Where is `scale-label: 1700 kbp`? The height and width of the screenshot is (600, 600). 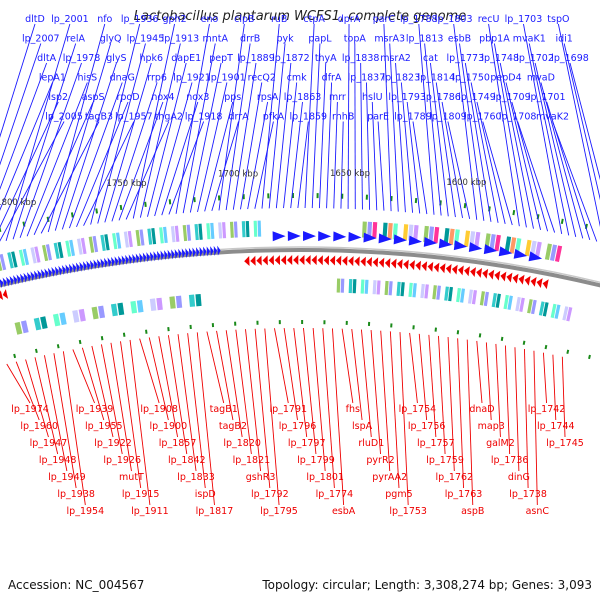
scale-label: 1700 kbp is located at coordinates (238, 174).